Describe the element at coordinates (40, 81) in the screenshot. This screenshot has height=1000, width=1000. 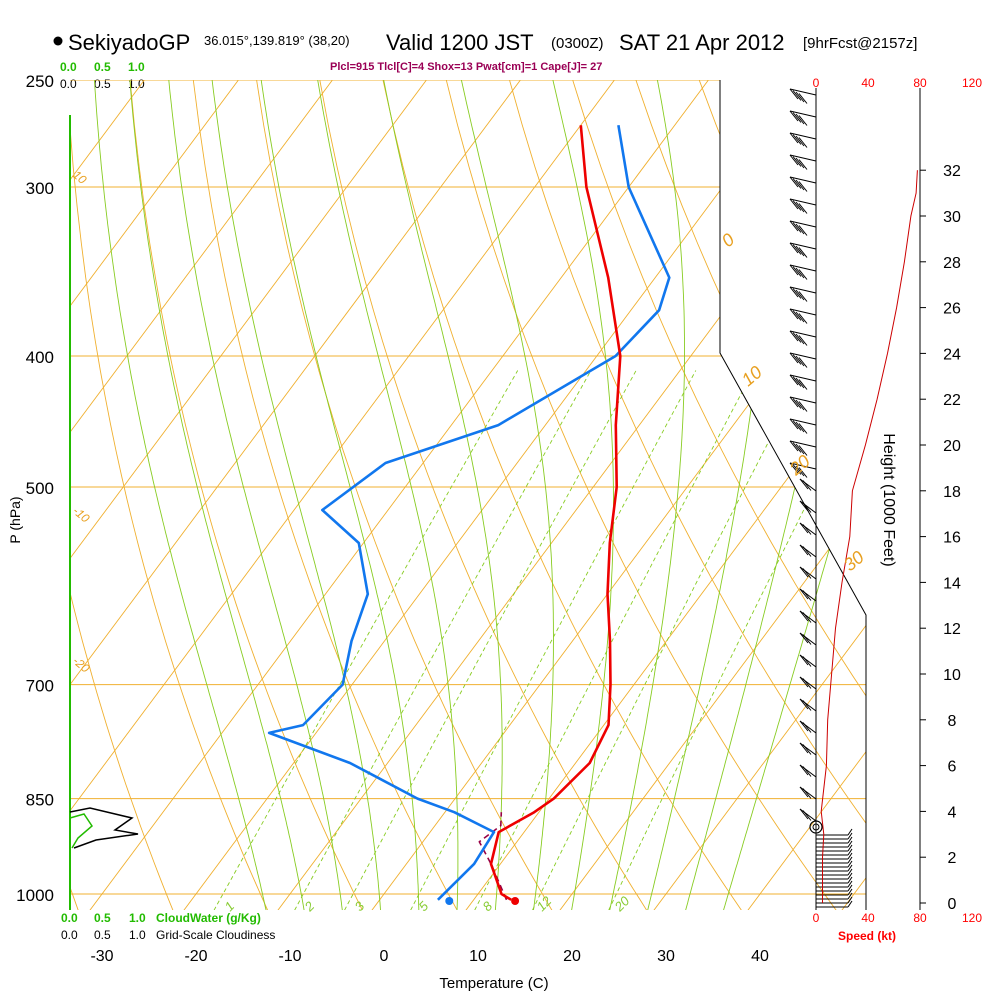
I see `pressure-tick-label: 250` at that location.